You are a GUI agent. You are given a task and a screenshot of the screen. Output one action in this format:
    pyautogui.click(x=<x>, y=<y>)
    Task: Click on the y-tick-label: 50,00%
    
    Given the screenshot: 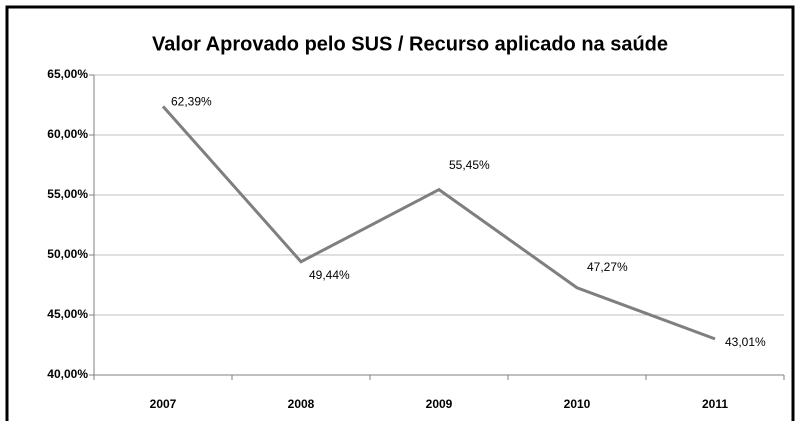 What is the action you would take?
    pyautogui.click(x=67, y=254)
    